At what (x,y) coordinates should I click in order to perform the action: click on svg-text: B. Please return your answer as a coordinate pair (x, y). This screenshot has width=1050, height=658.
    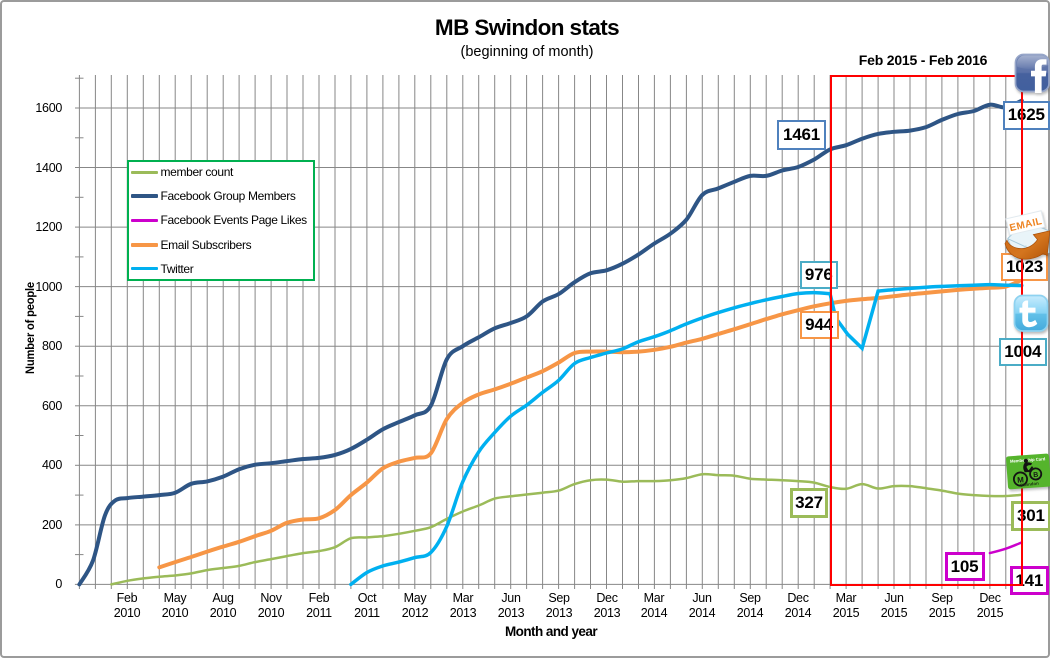
    Looking at the image, I should click on (1036, 475).